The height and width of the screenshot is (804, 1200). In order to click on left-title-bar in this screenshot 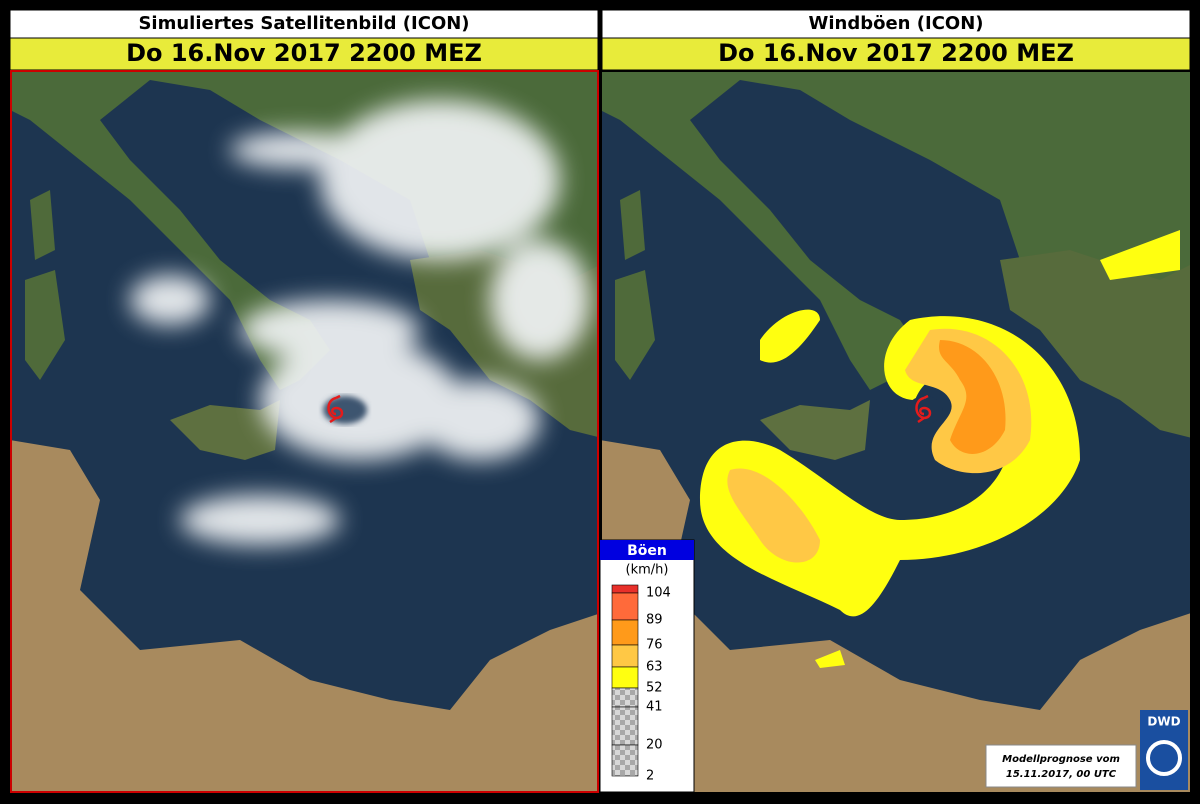, I will do `click(304, 24)`.